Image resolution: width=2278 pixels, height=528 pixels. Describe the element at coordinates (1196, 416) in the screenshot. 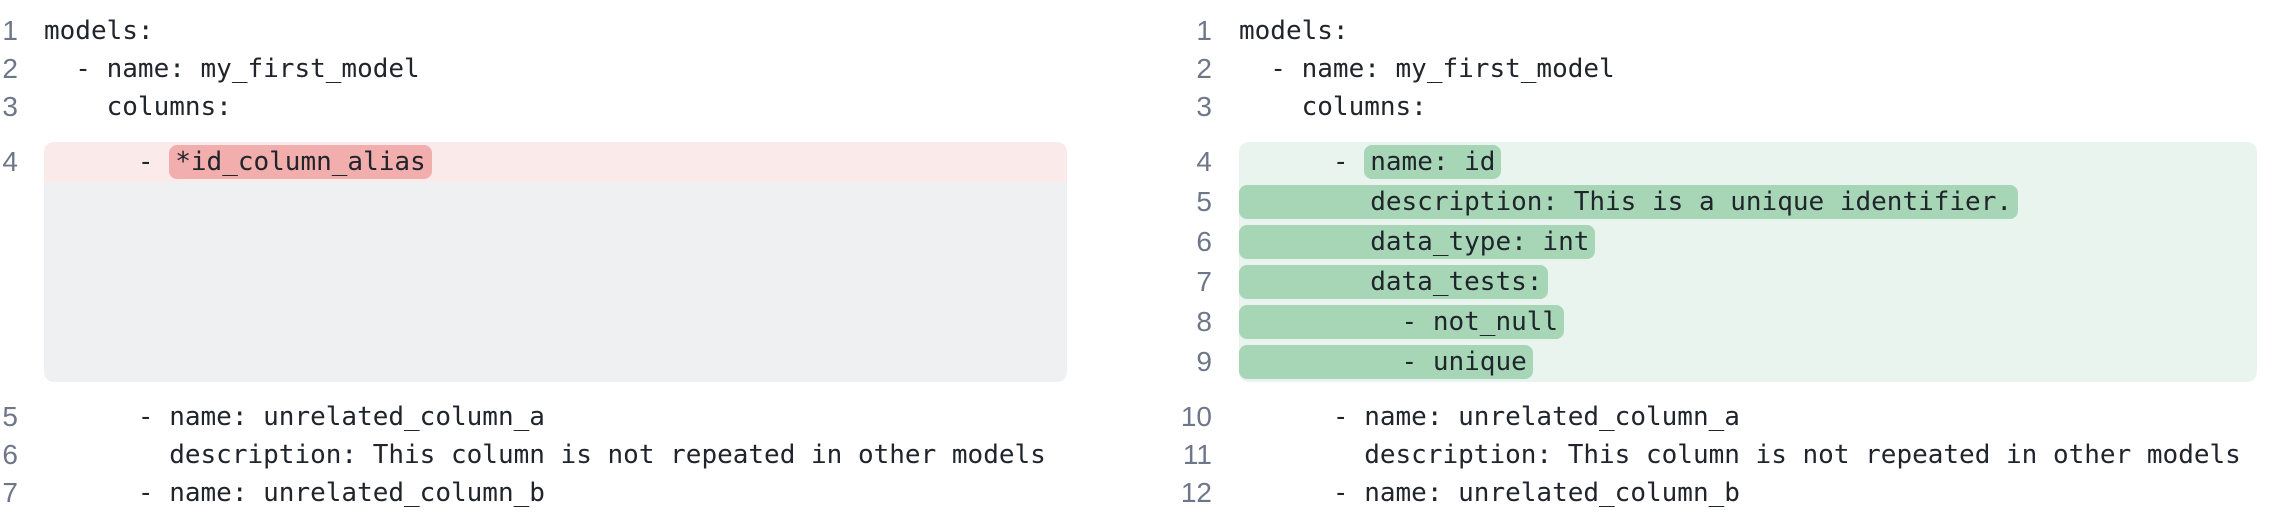

I see `line-number: 10` at that location.